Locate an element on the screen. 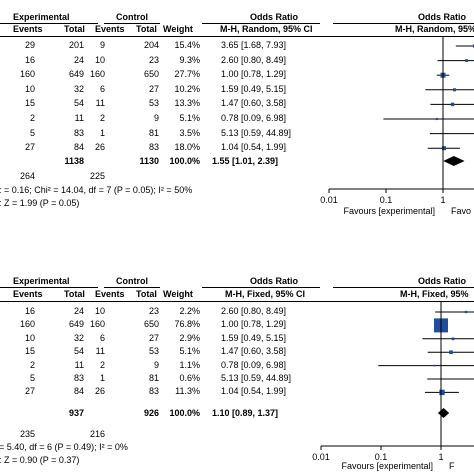 The width and height of the screenshot is (474, 474). x-tick-label: 0.01 is located at coordinates (329, 200).